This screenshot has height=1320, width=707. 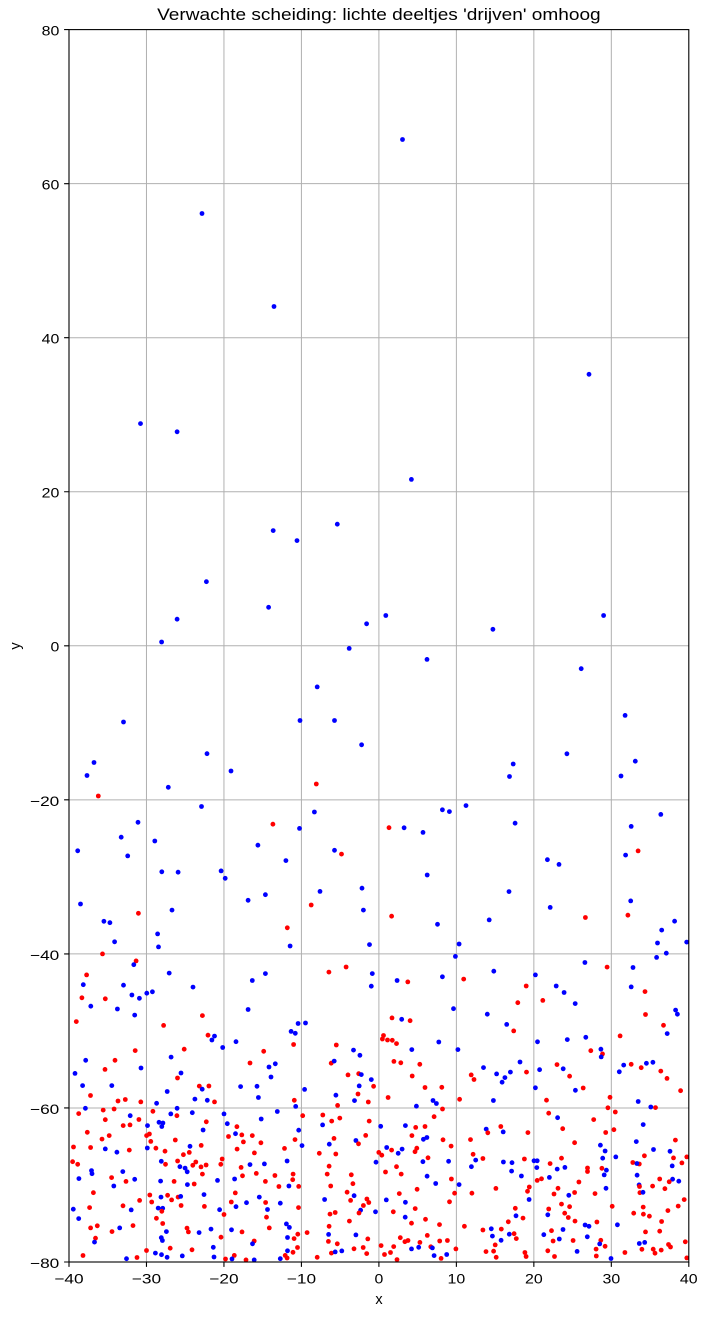 What do you see at coordinates (51, 31) in the screenshot?
I see `svg-text: 80` at bounding box center [51, 31].